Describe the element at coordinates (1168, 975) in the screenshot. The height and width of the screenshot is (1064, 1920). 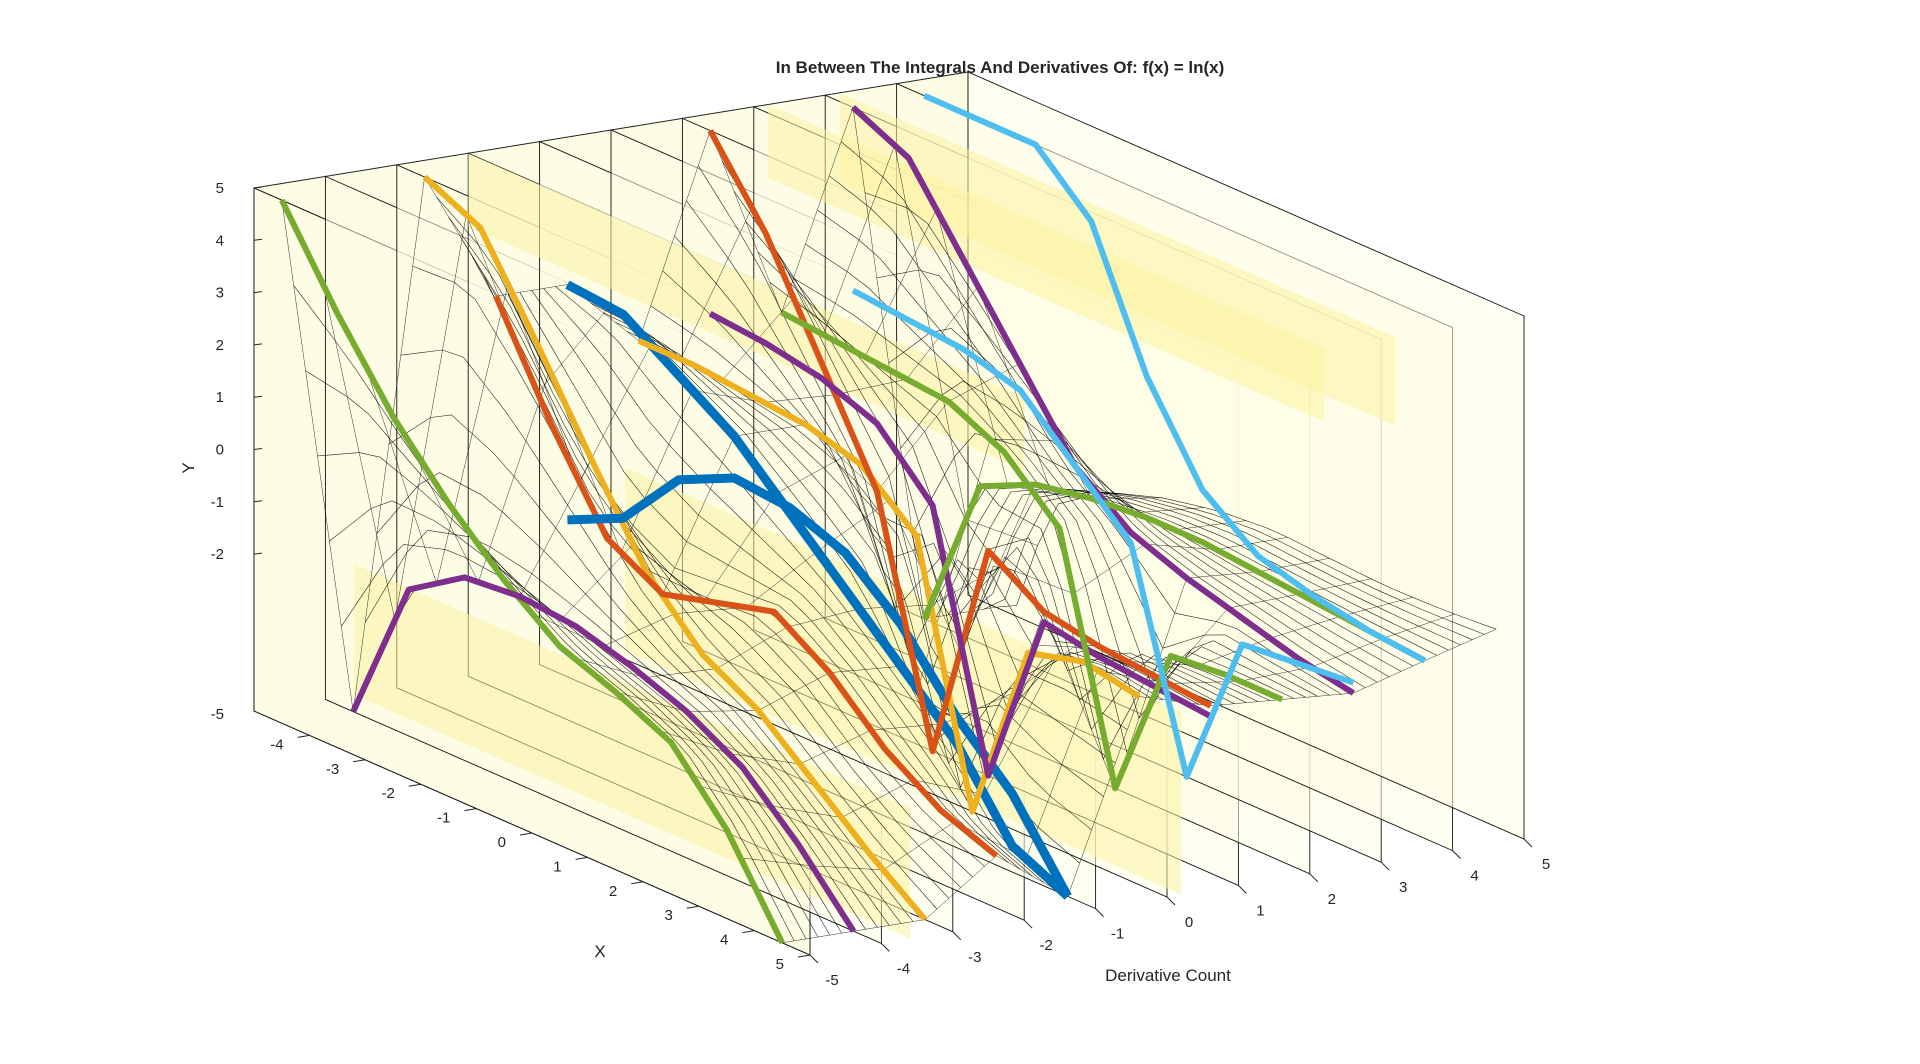
I see `derivative-axis-label: Derivative Count` at that location.